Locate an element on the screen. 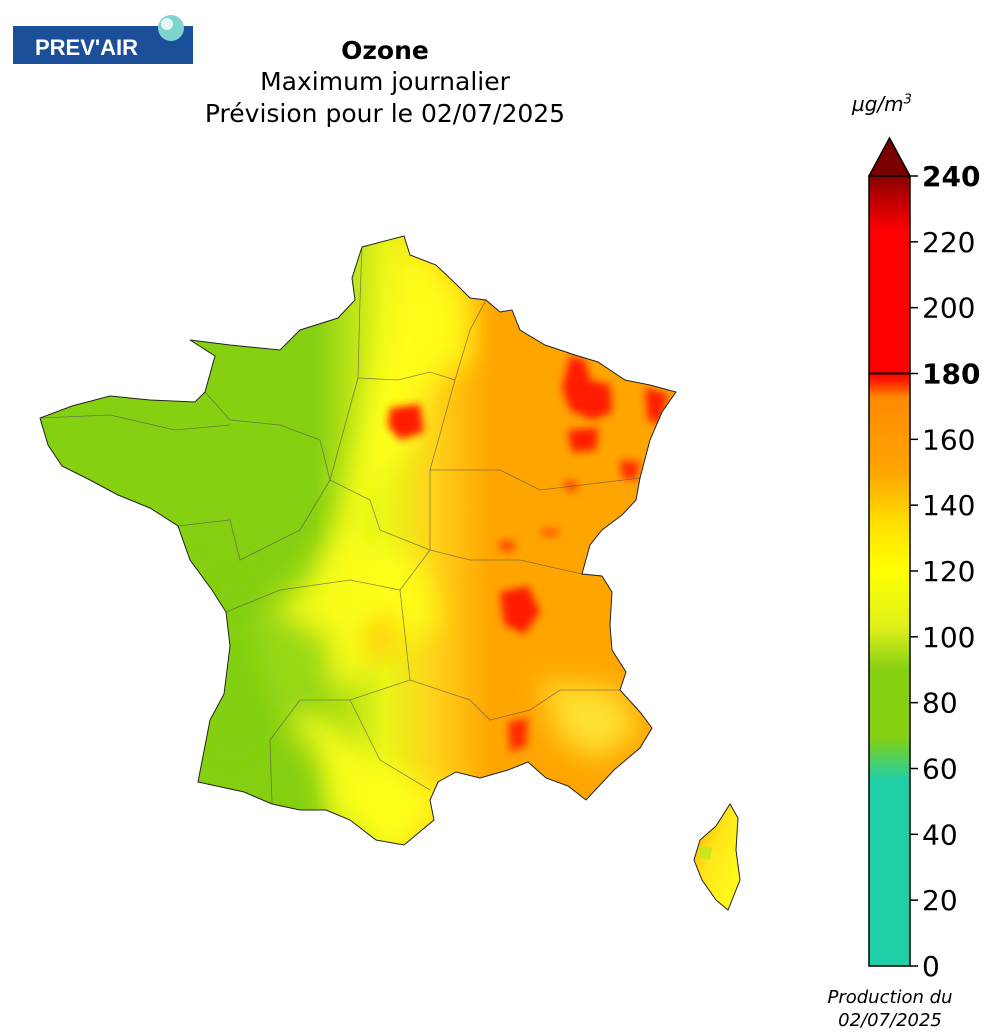 The height and width of the screenshot is (1035, 990). tick-label: 40 is located at coordinates (940, 834).